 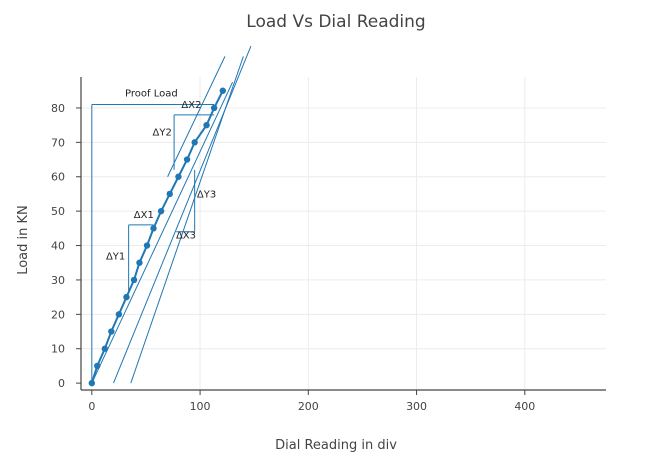 What do you see at coordinates (115, 256) in the screenshot?
I see `annotation-label: ΔY1` at bounding box center [115, 256].